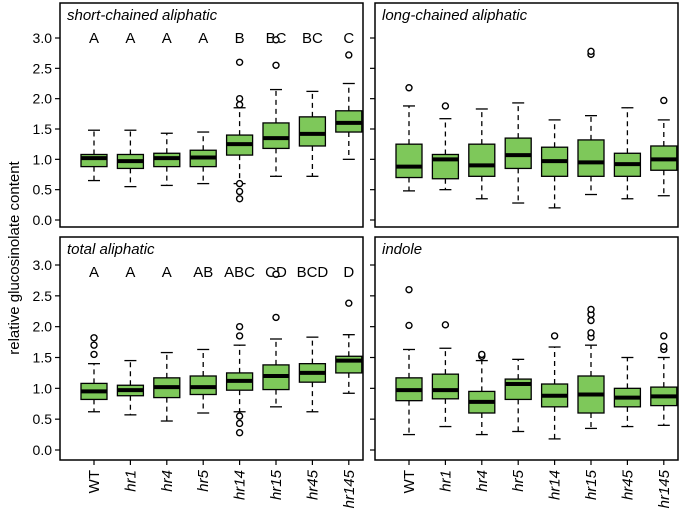 The image size is (686, 517). I want to click on y-axis-label: relative glucosinolate content, so click(14, 257).